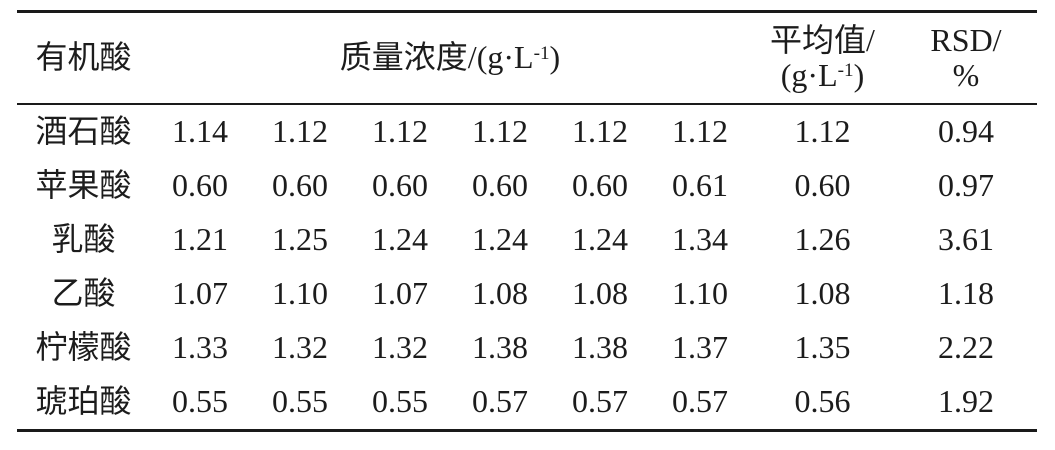  Describe the element at coordinates (966, 401) in the screenshot. I see `cell-rsd: 1.92` at that location.